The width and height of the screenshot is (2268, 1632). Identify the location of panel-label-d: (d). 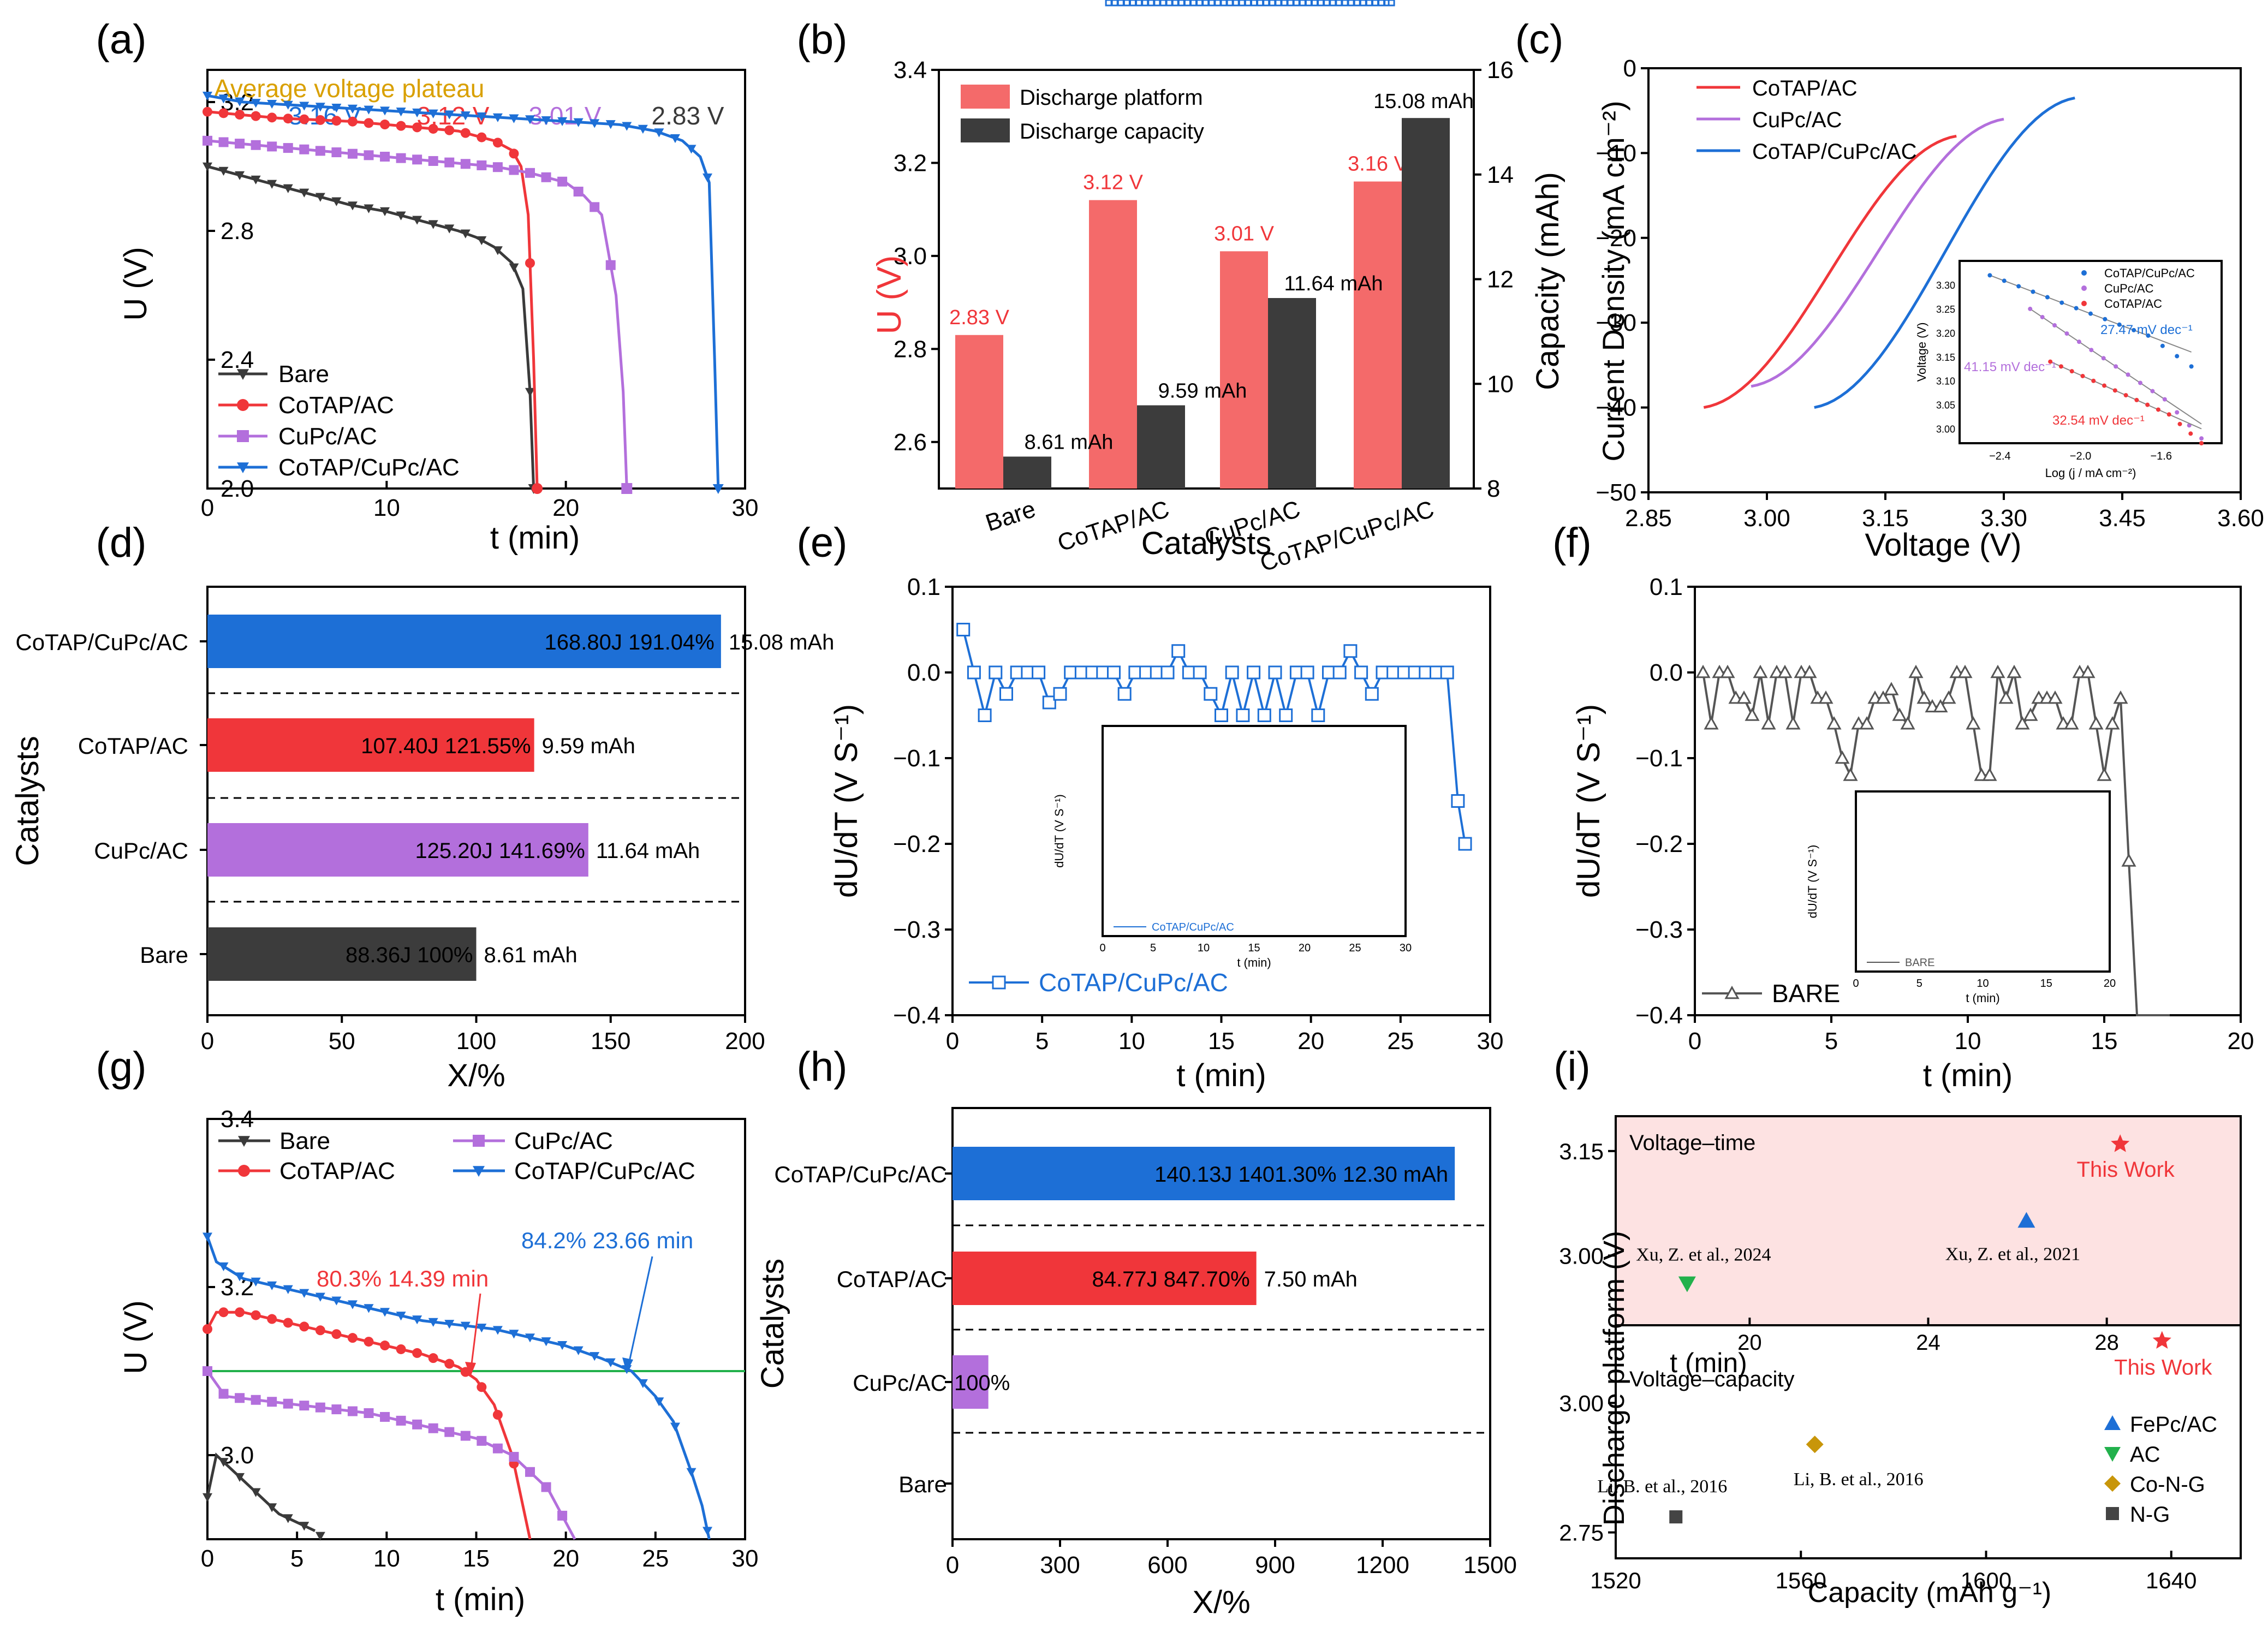
(121, 543).